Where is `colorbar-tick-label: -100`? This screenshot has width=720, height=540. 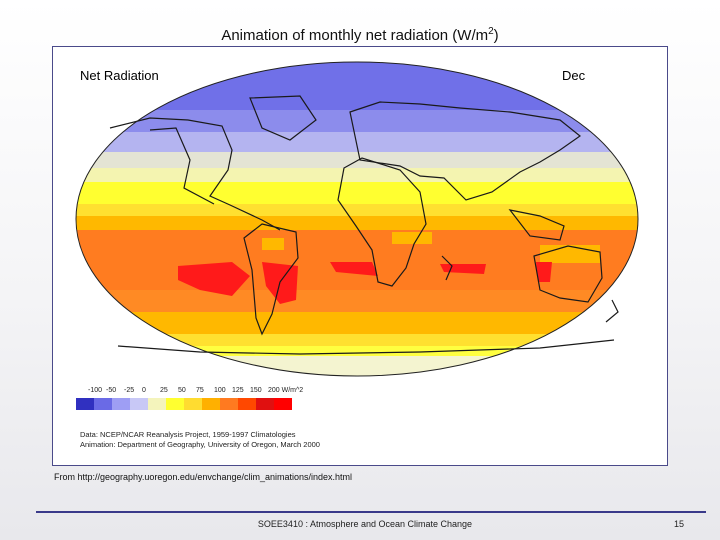 colorbar-tick-label: -100 is located at coordinates (95, 390).